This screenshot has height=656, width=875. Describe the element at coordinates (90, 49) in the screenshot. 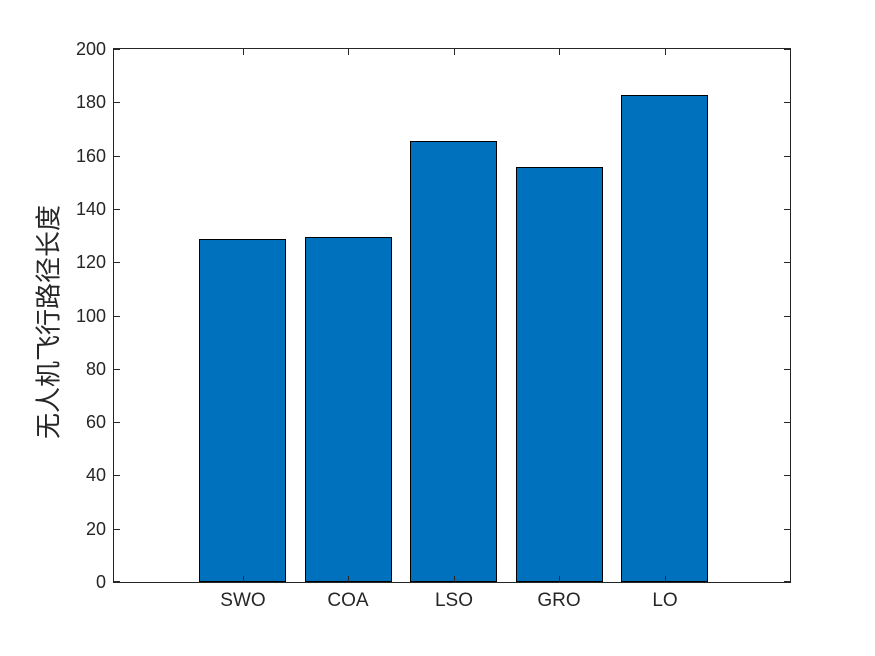

I see `y-tick-label: 200` at that location.